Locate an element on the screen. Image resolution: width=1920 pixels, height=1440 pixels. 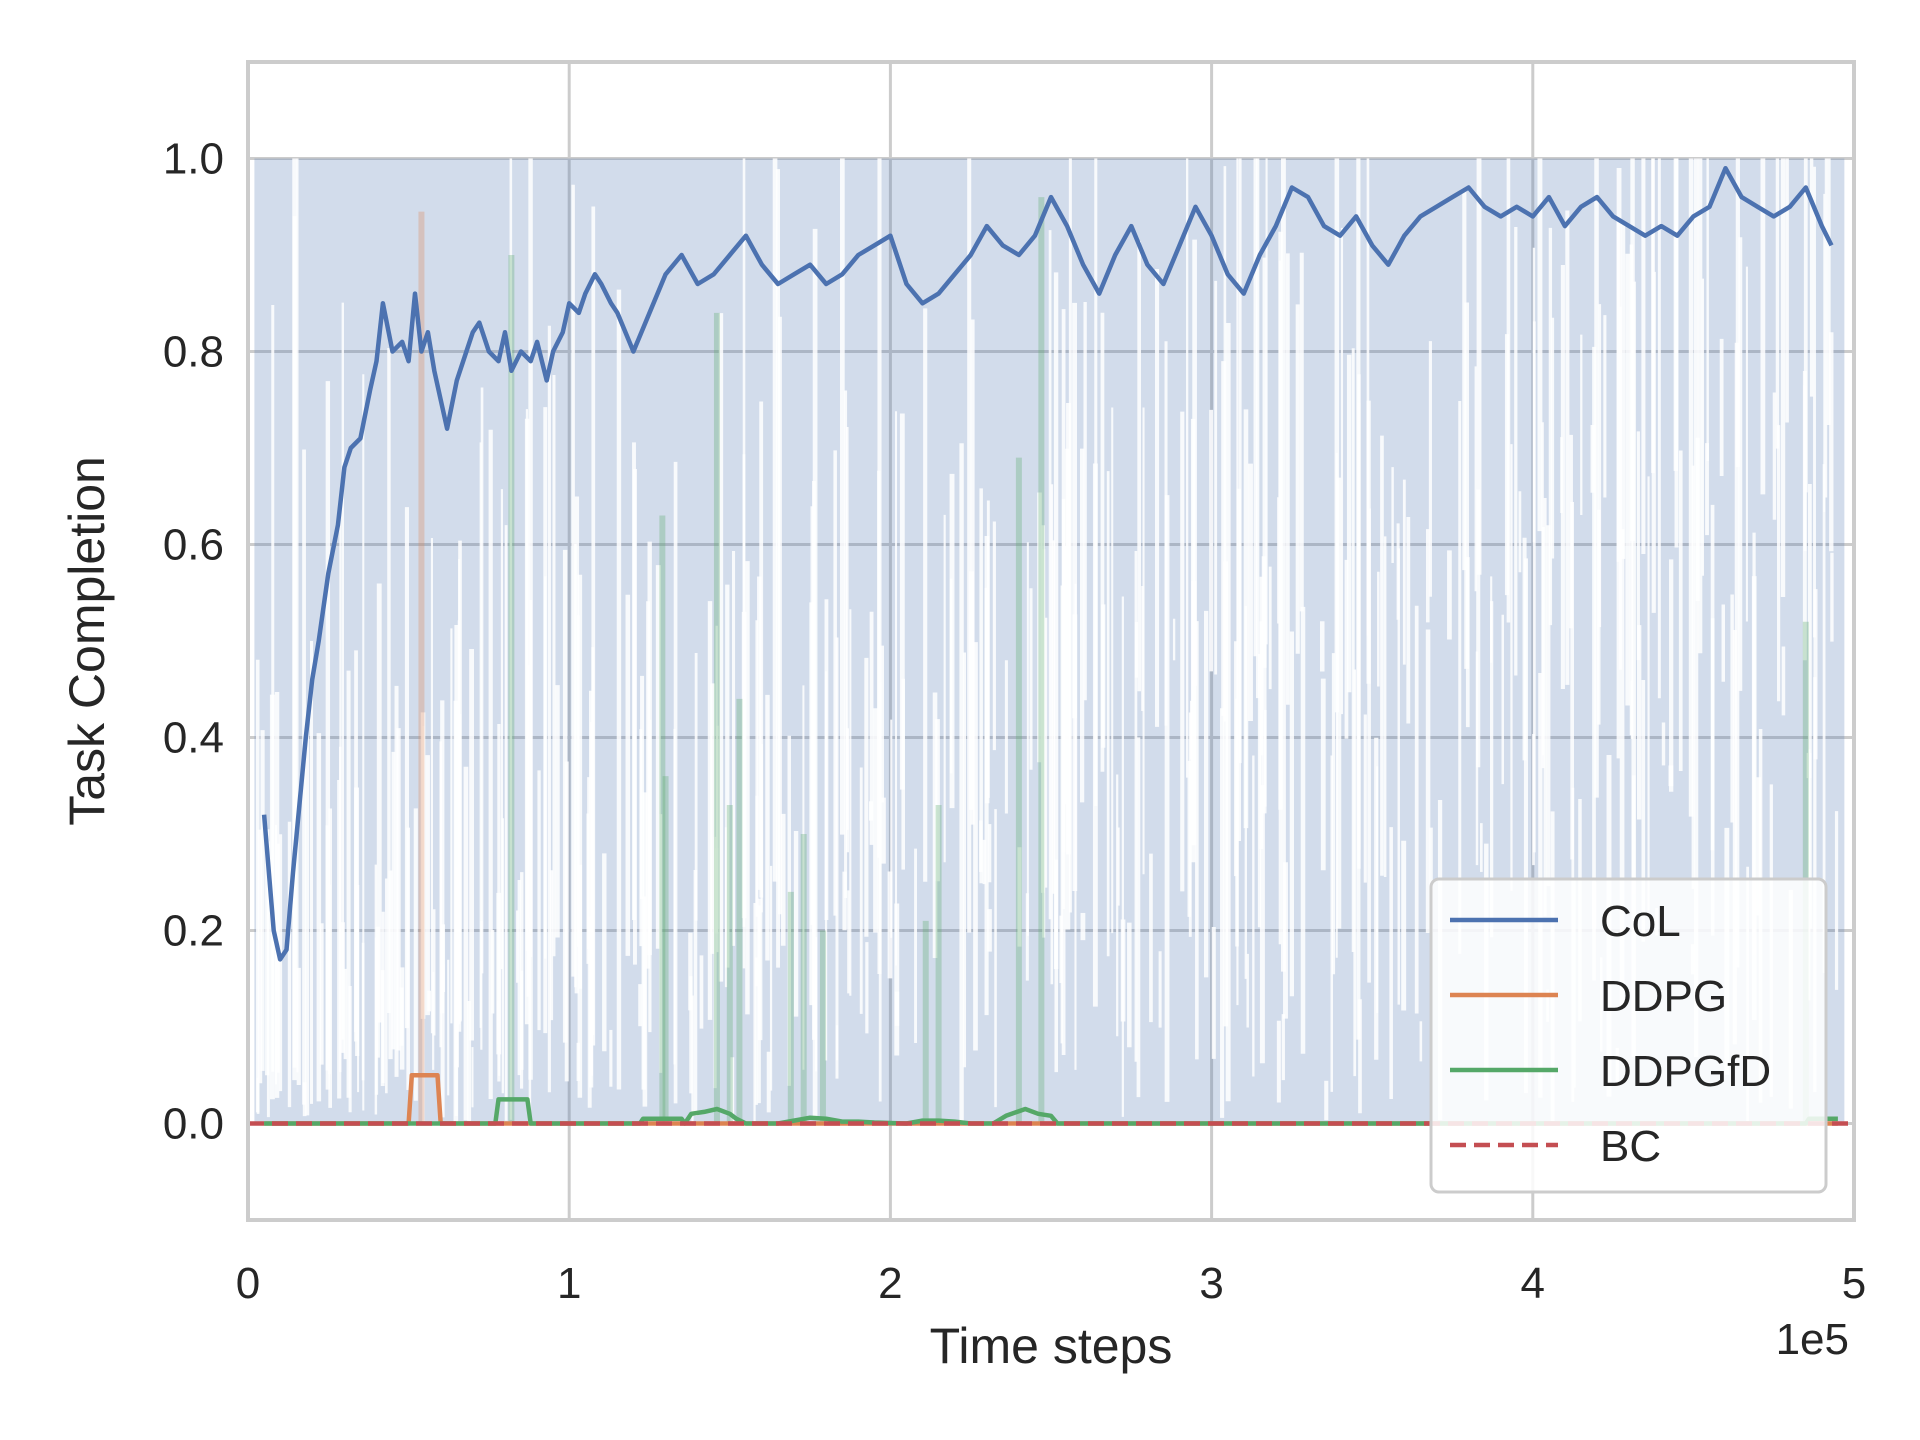
x-axis-label: Time steps is located at coordinates (1051, 1346).